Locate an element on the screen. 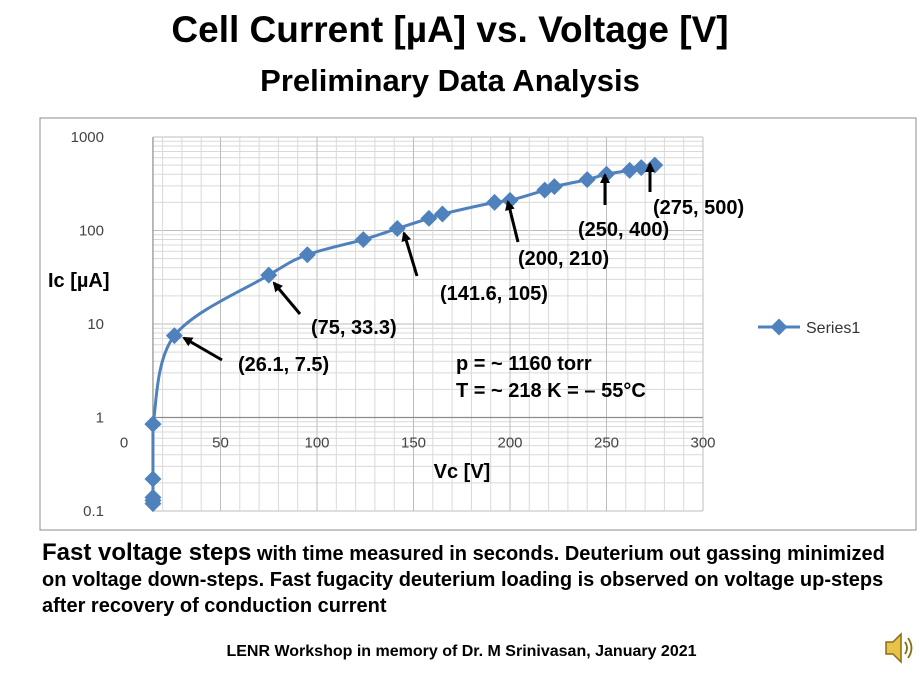 The height and width of the screenshot is (679, 923). legend-entry: Series1 is located at coordinates (833, 328).